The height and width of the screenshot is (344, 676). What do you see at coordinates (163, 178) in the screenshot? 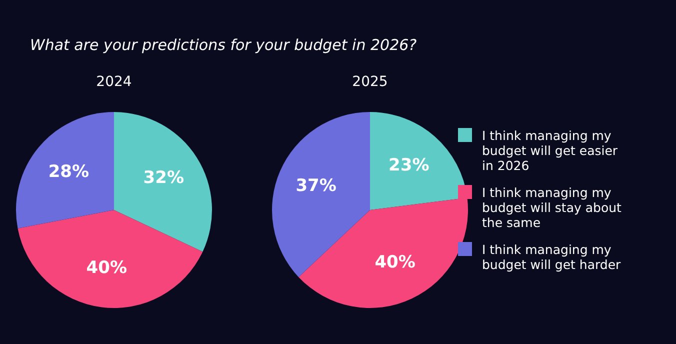
I see `data-label: 32%` at bounding box center [163, 178].